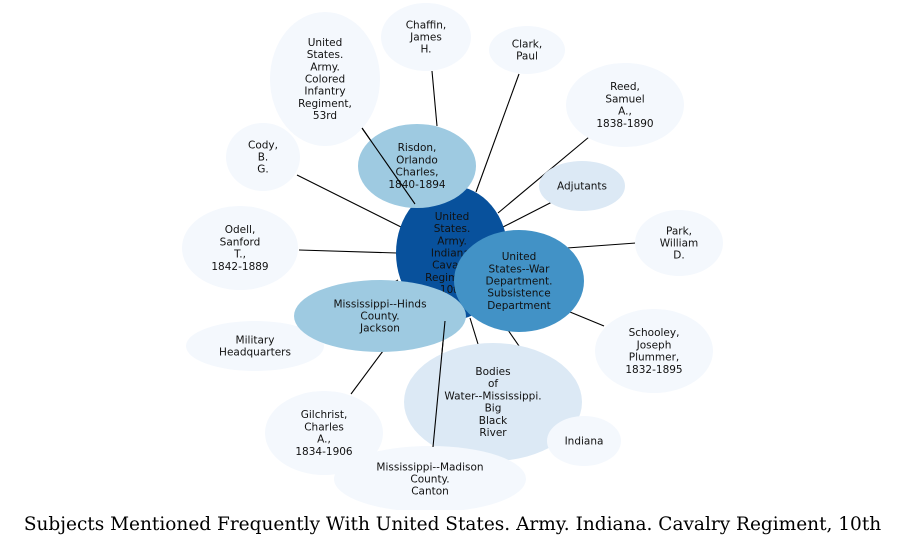 The height and width of the screenshot is (549, 905). I want to click on node-bodies-of-water-label: Bodies of Water--Mississippi. Big Black River, so click(492, 402).